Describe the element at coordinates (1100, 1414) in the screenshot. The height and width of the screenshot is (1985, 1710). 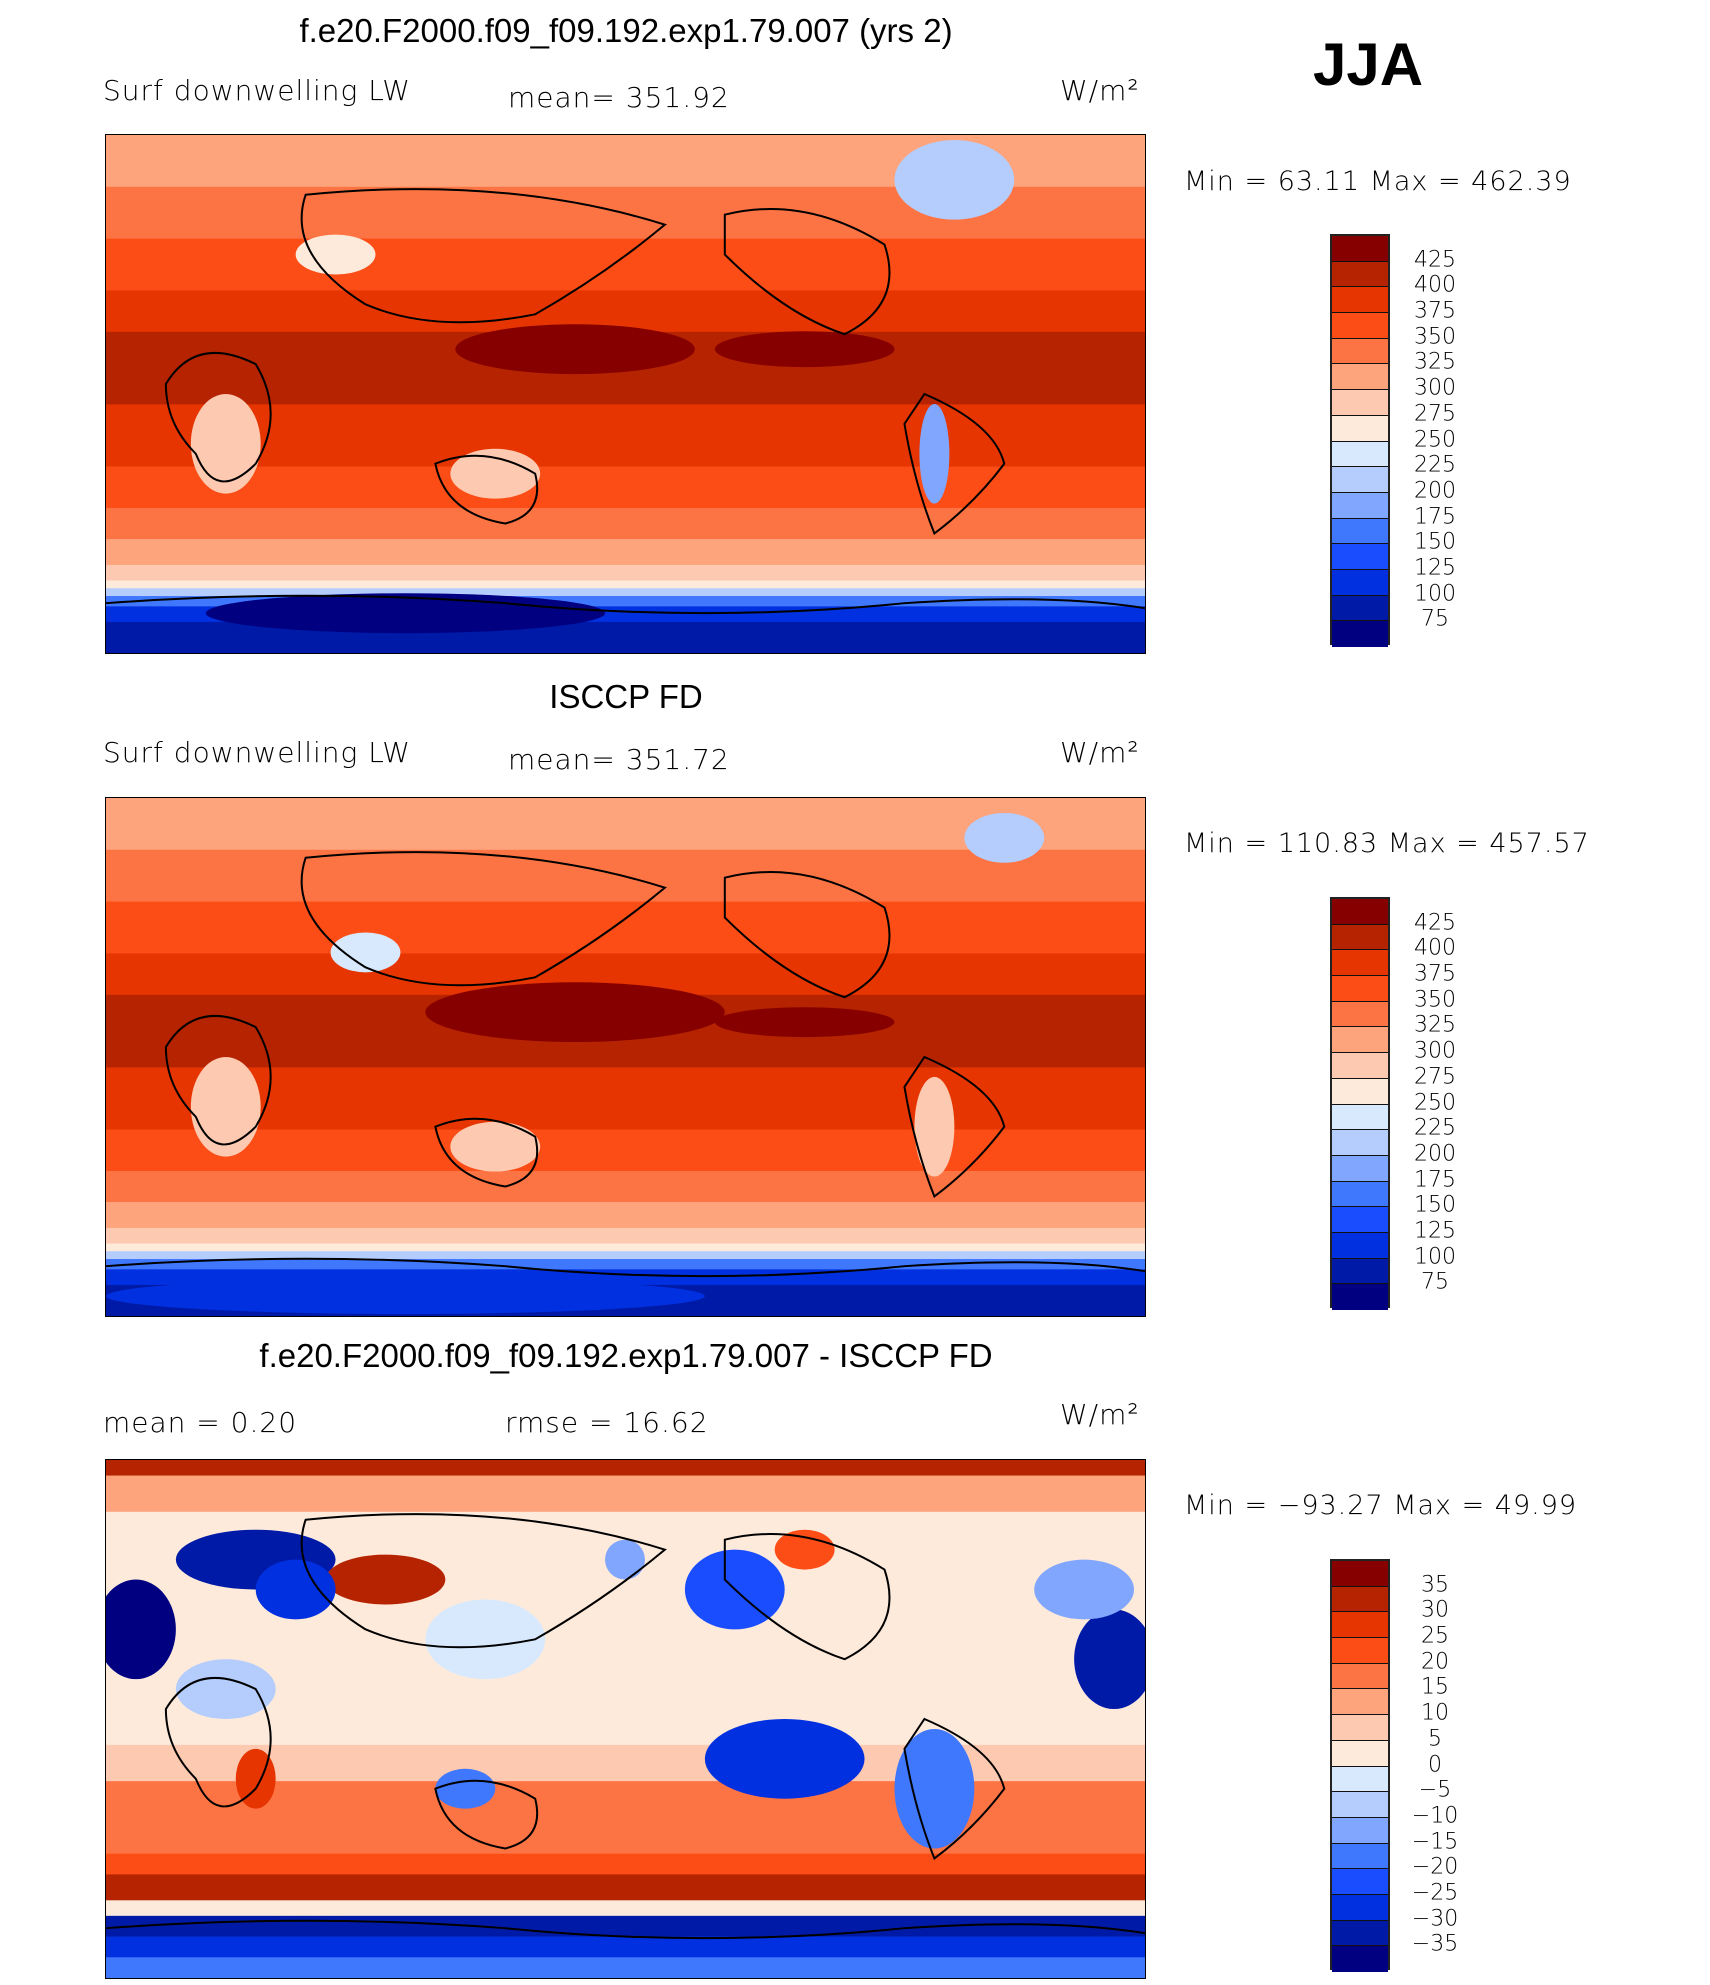
I see `panel-3-units: W/m²` at that location.